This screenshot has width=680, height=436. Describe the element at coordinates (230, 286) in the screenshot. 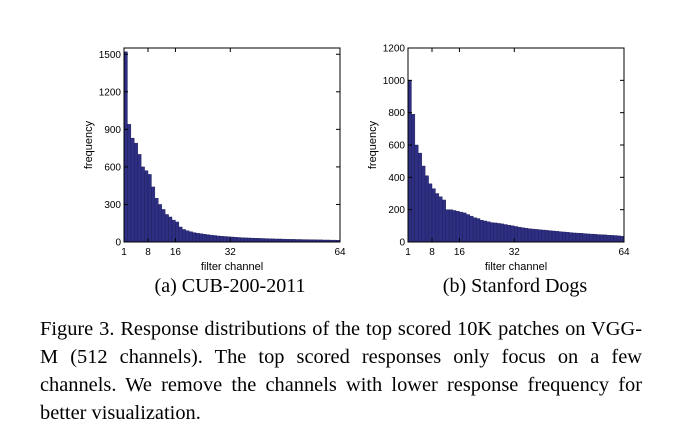

I see `subcaption-a: (a) CUB-200-2011` at that location.